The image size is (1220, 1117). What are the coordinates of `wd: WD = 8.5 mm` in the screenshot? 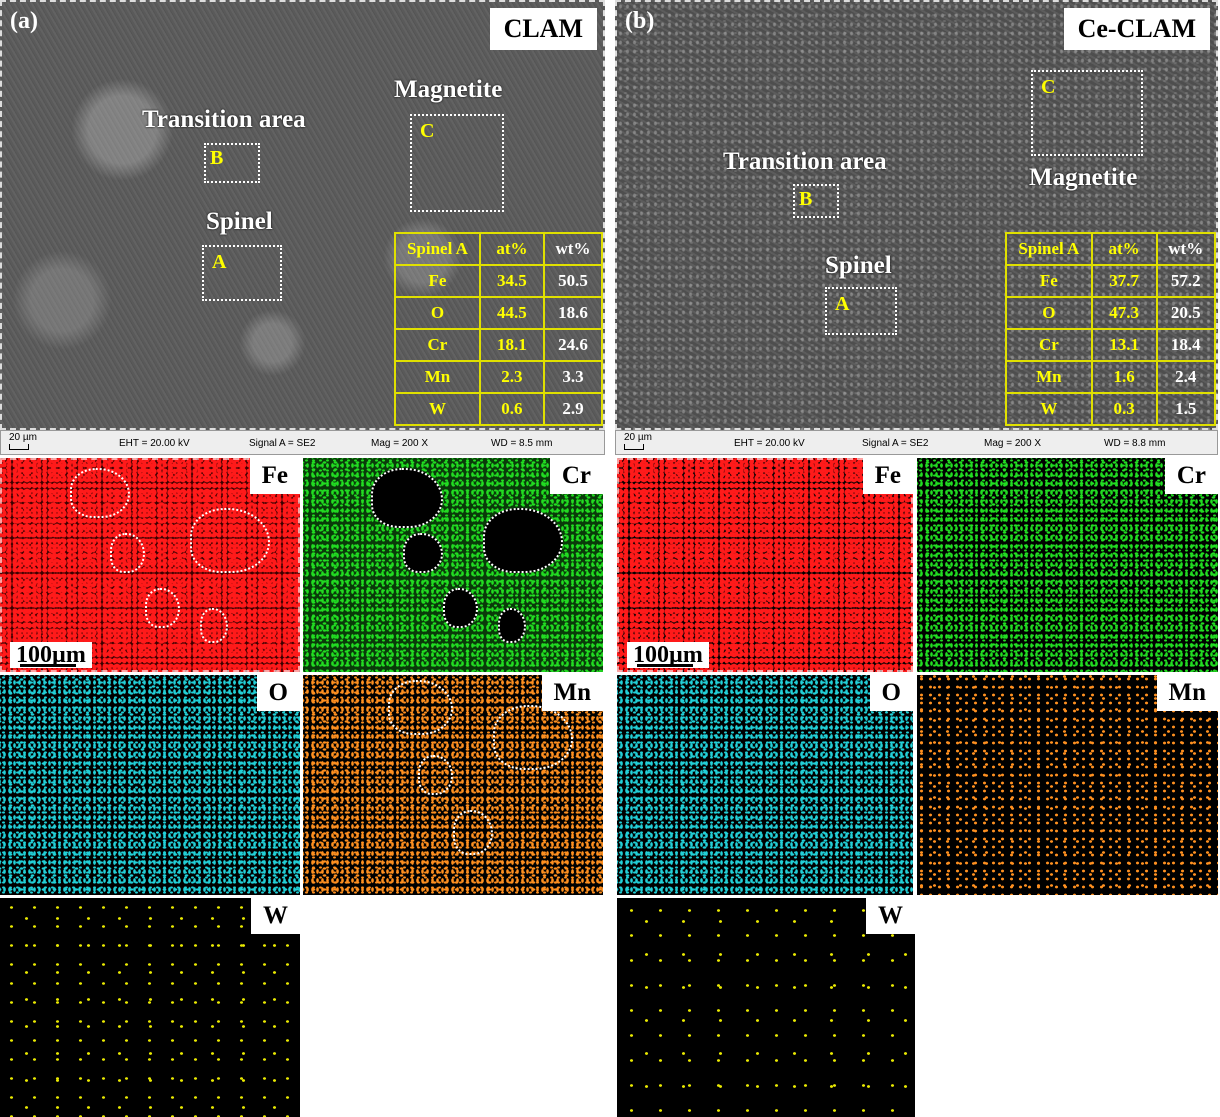 It's located at (522, 443).